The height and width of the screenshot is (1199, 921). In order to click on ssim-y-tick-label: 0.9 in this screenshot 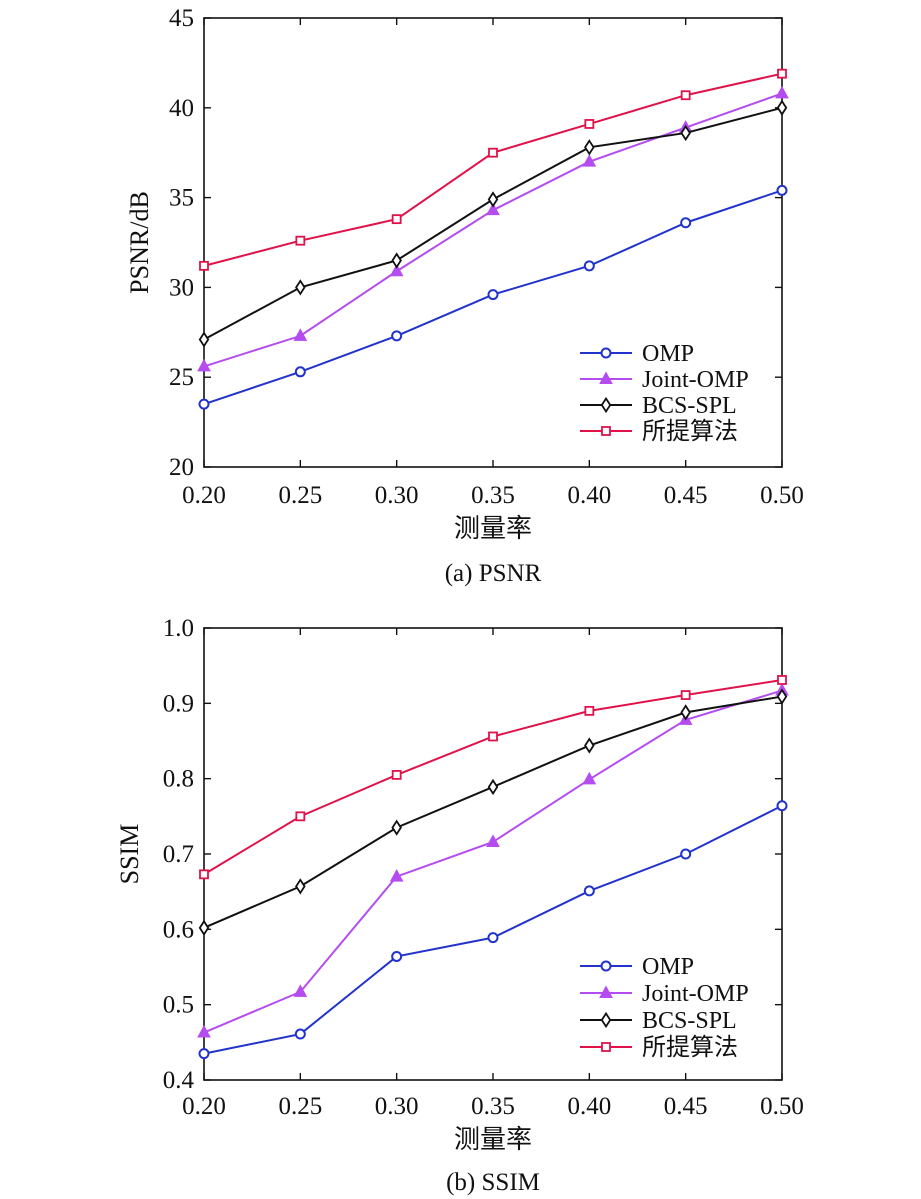, I will do `click(178, 703)`.